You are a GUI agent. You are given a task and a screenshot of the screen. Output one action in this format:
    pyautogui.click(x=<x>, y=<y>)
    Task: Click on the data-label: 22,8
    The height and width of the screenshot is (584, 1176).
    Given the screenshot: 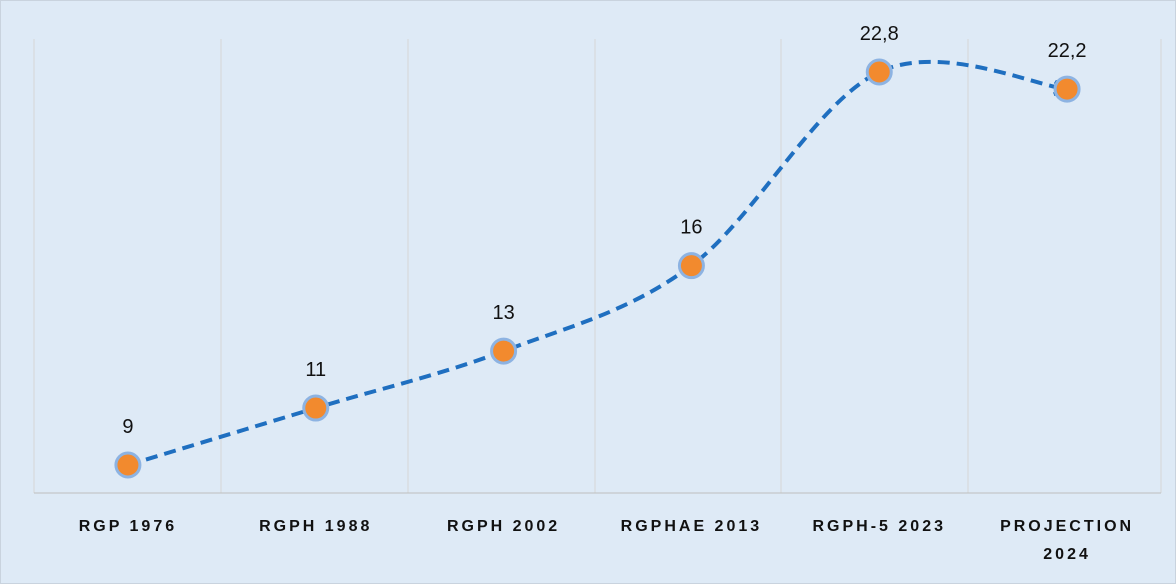 What is the action you would take?
    pyautogui.click(x=879, y=34)
    